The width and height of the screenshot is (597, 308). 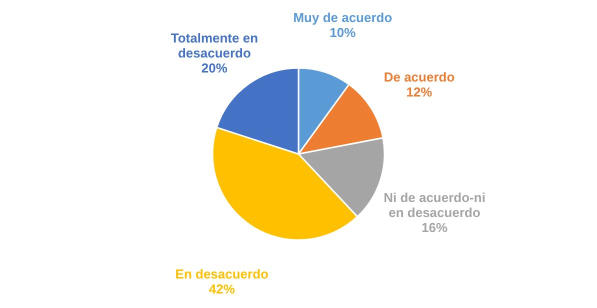 I want to click on data-label: 16%, so click(x=434, y=228).